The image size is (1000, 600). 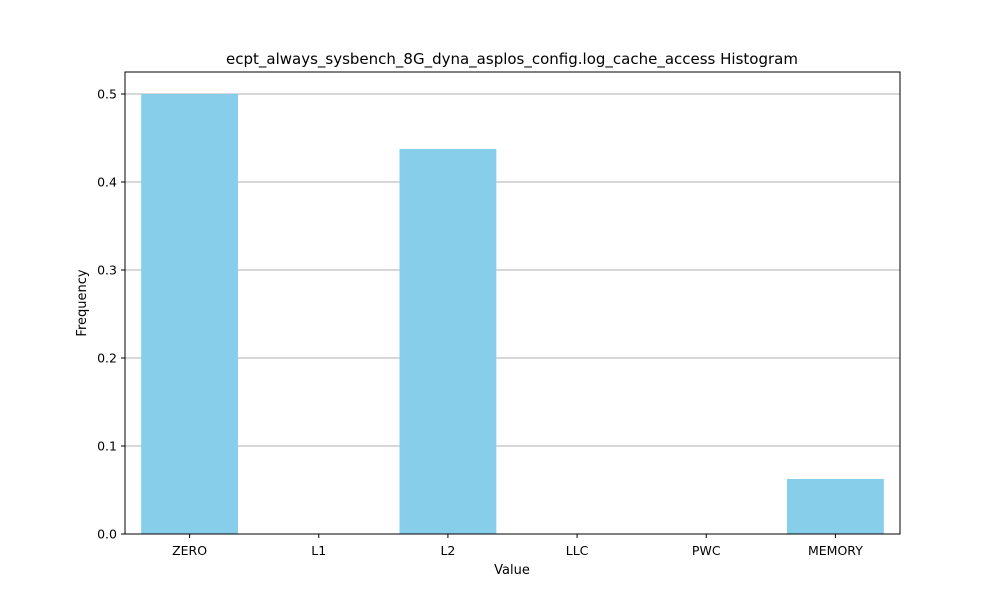 What do you see at coordinates (107, 182) in the screenshot?
I see `y-tick-label: 0.4` at bounding box center [107, 182].